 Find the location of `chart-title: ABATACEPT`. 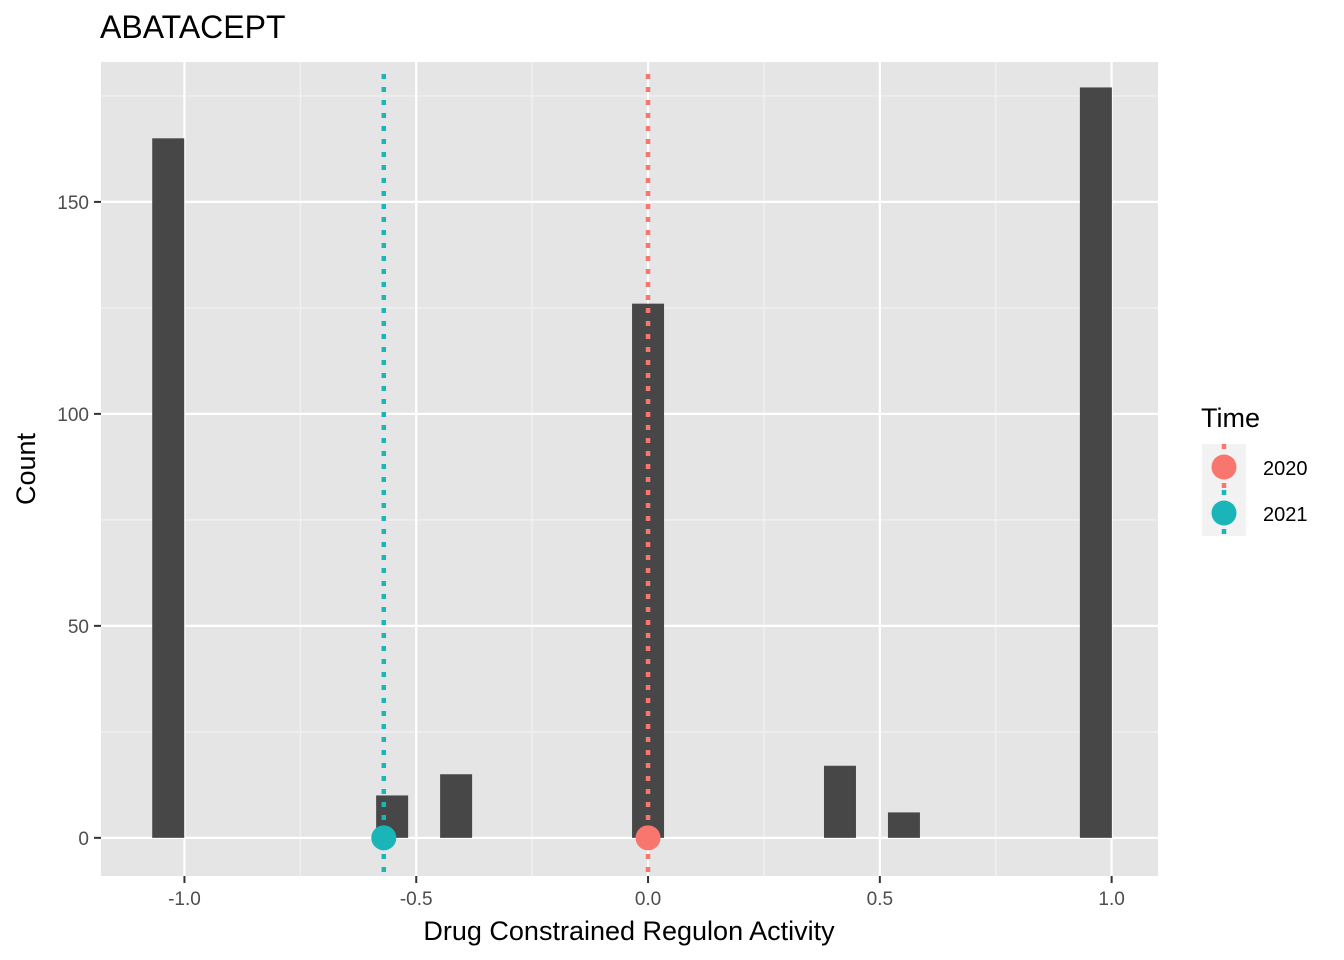

chart-title: ABATACEPT is located at coordinates (193, 27).